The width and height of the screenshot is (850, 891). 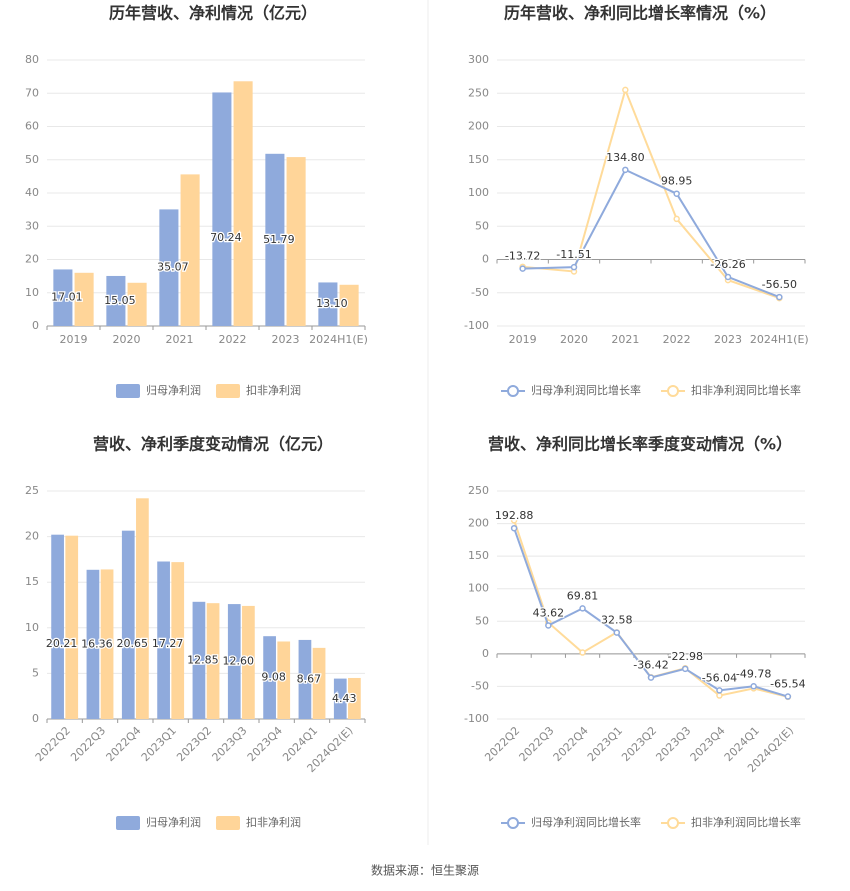 I want to click on y-tick-label: 250, so click(x=478, y=92).